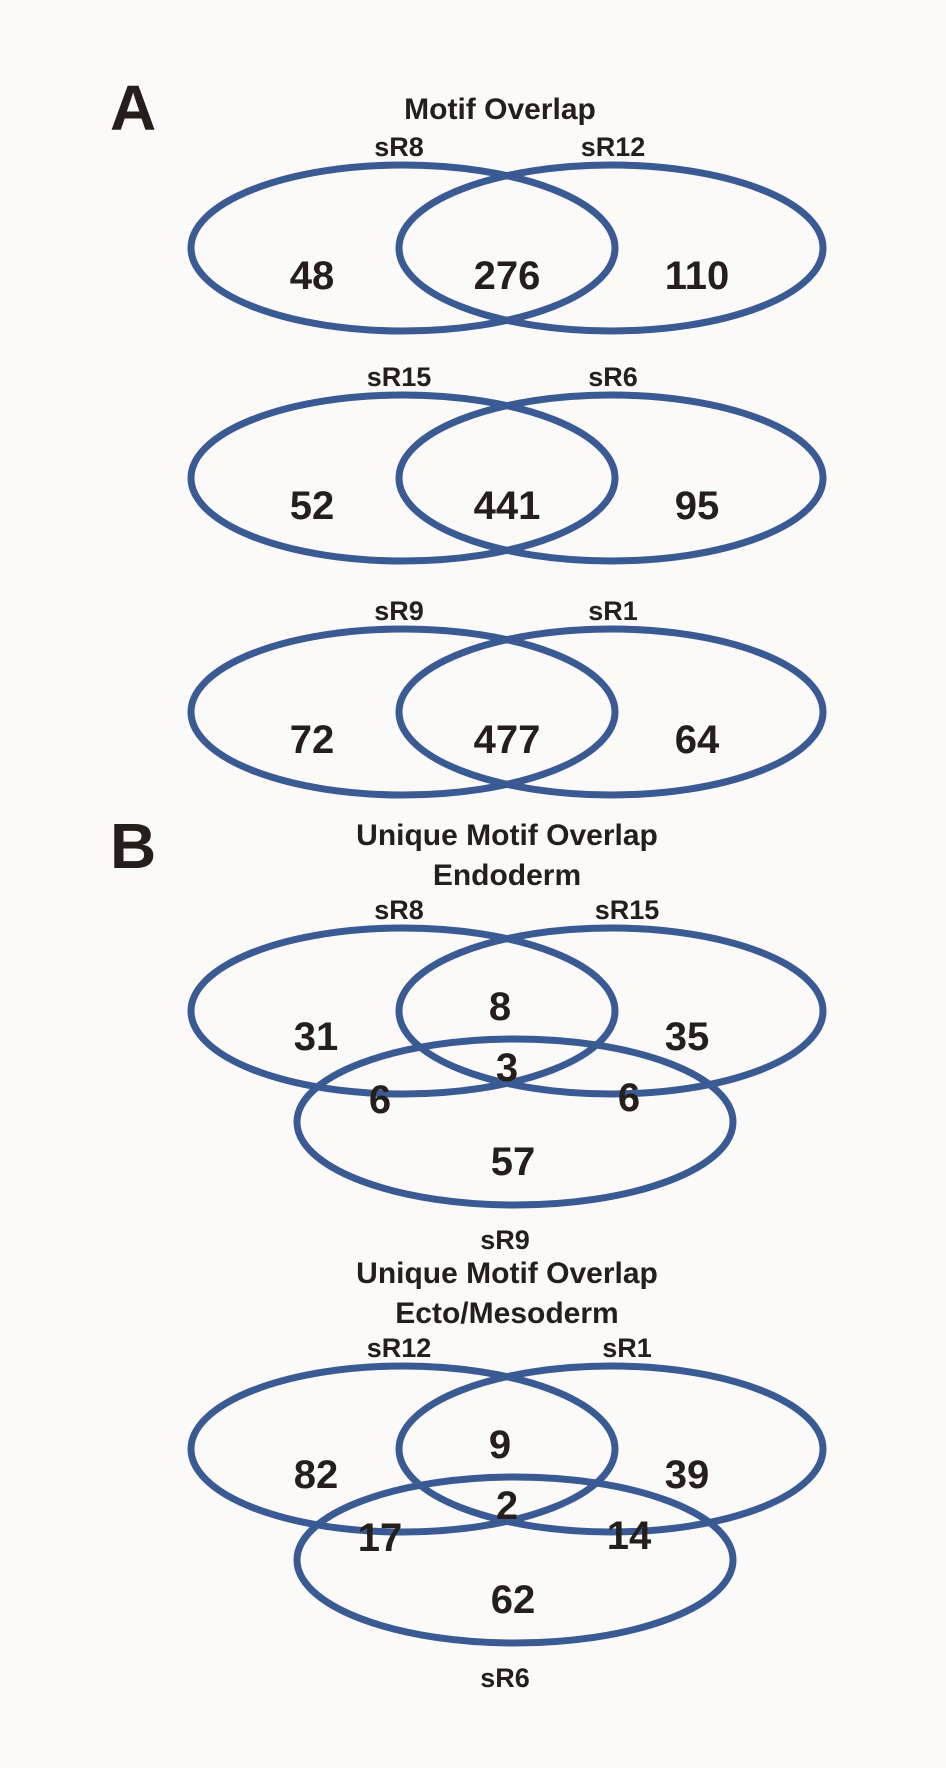  I want to click on venn-set-label-top-right: sR1, so click(627, 1348).